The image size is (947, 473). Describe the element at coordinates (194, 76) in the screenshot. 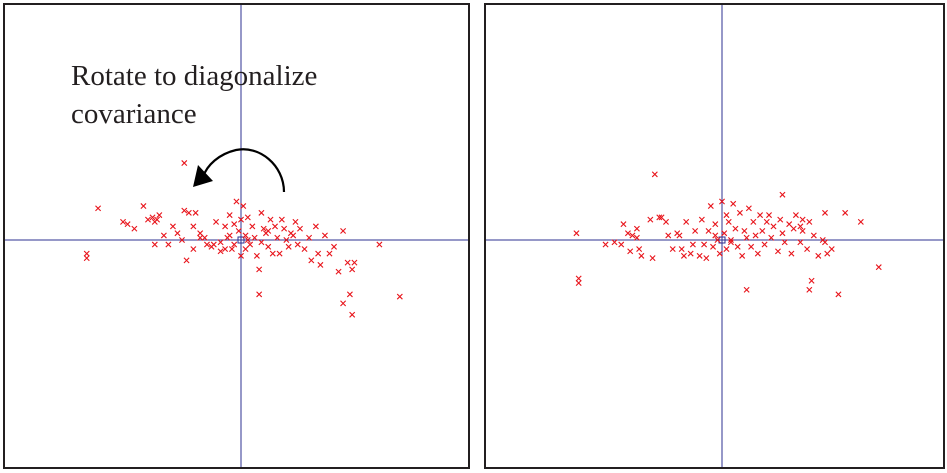

I see `caption-line-1: Rotate to diagonalize` at that location.